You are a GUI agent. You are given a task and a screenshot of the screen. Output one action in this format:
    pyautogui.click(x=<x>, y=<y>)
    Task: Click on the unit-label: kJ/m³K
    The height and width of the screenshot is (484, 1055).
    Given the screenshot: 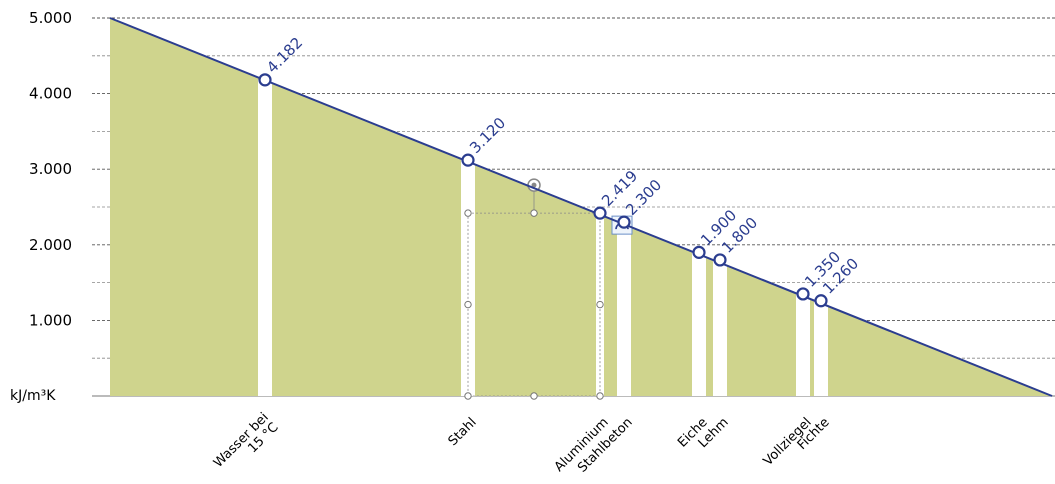 What is the action you would take?
    pyautogui.click(x=33, y=396)
    